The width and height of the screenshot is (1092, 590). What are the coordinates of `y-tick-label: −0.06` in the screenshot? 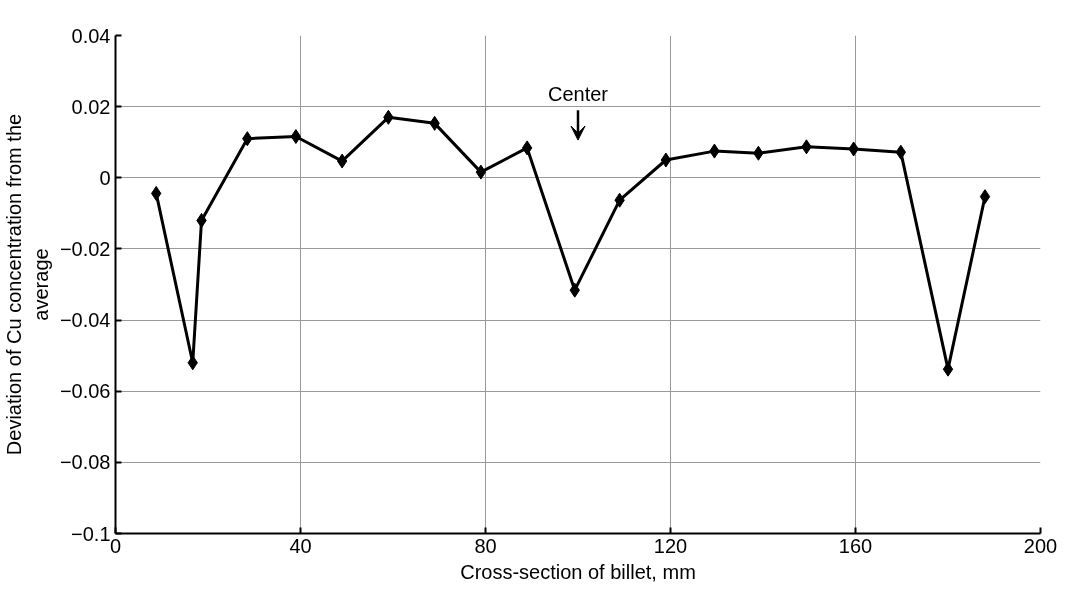 It's located at (85, 391).